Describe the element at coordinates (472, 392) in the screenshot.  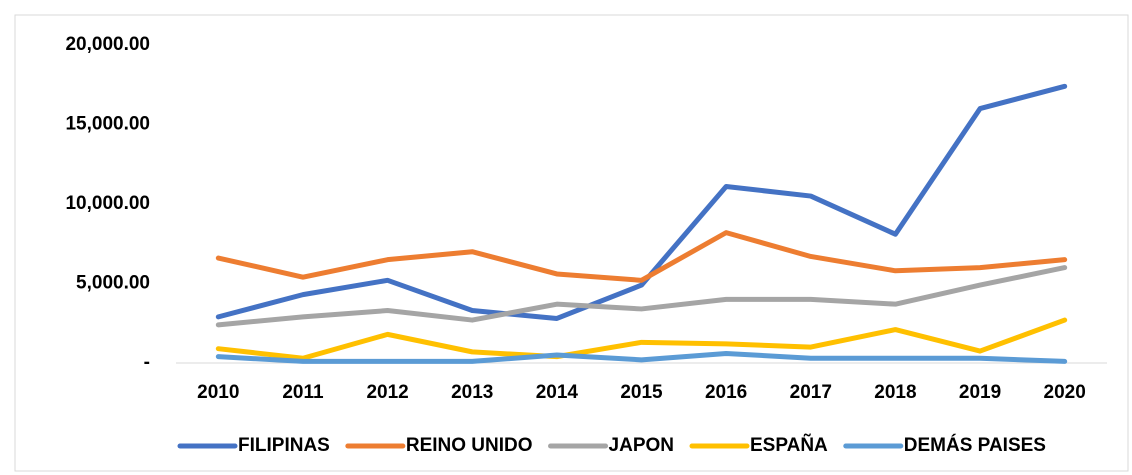
I see `x-tick-label: 2013` at that location.